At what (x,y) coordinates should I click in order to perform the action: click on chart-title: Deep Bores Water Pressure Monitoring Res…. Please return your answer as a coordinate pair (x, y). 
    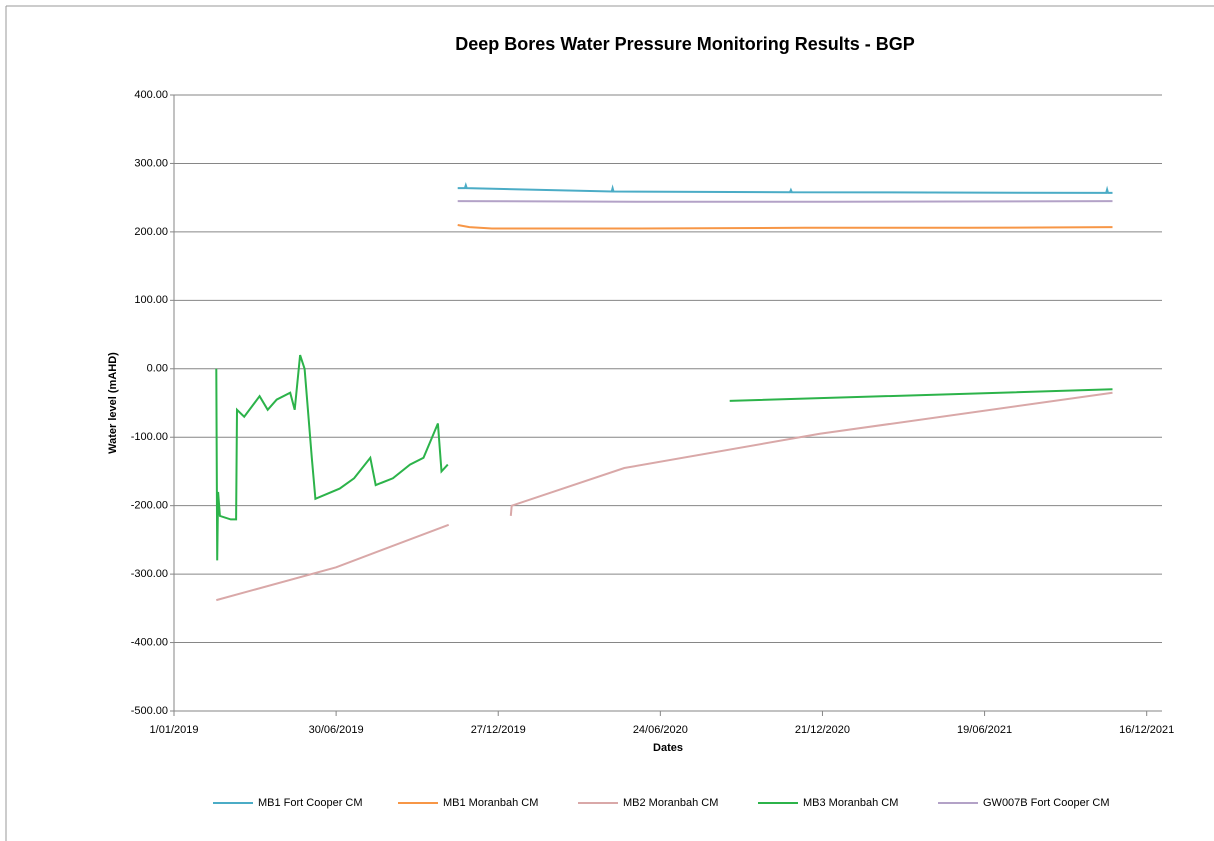
    Looking at the image, I should click on (684, 44).